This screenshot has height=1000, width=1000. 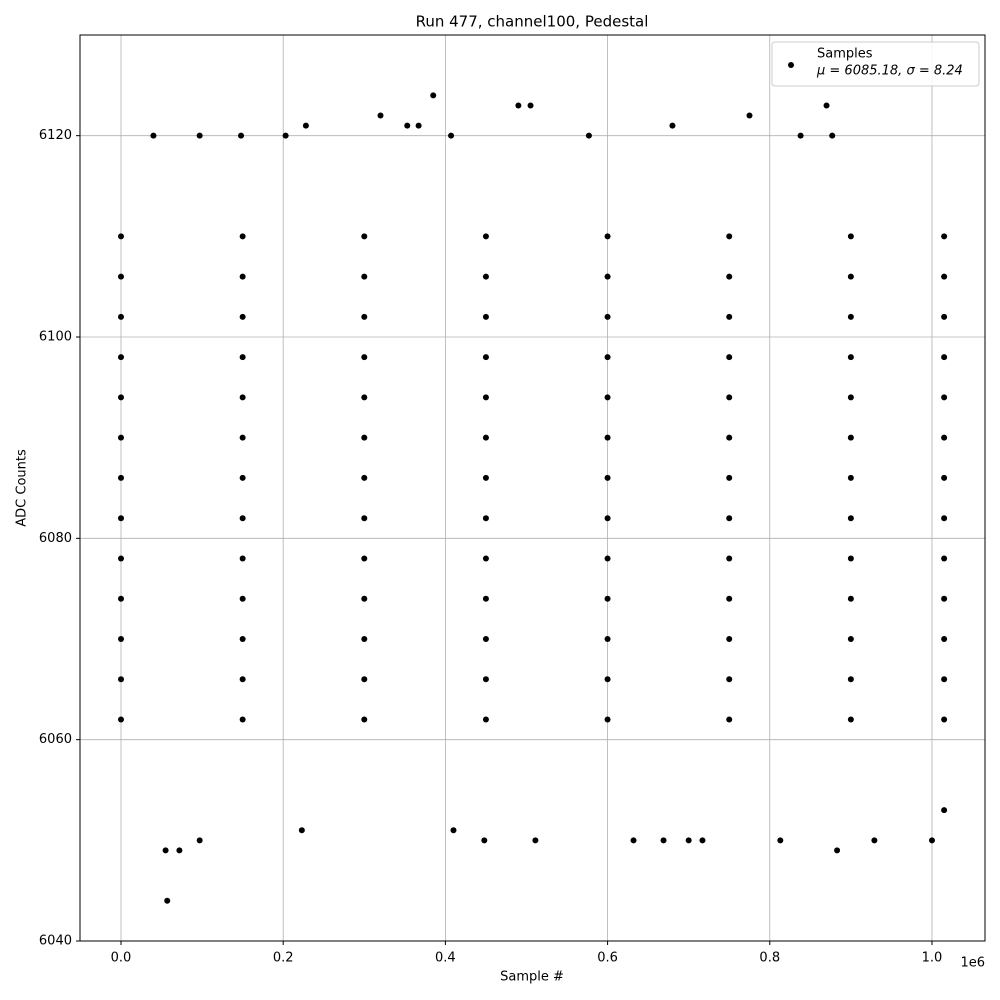 I want to click on legend-note: μ = 6085.18, σ = 8.24, so click(x=889, y=71).